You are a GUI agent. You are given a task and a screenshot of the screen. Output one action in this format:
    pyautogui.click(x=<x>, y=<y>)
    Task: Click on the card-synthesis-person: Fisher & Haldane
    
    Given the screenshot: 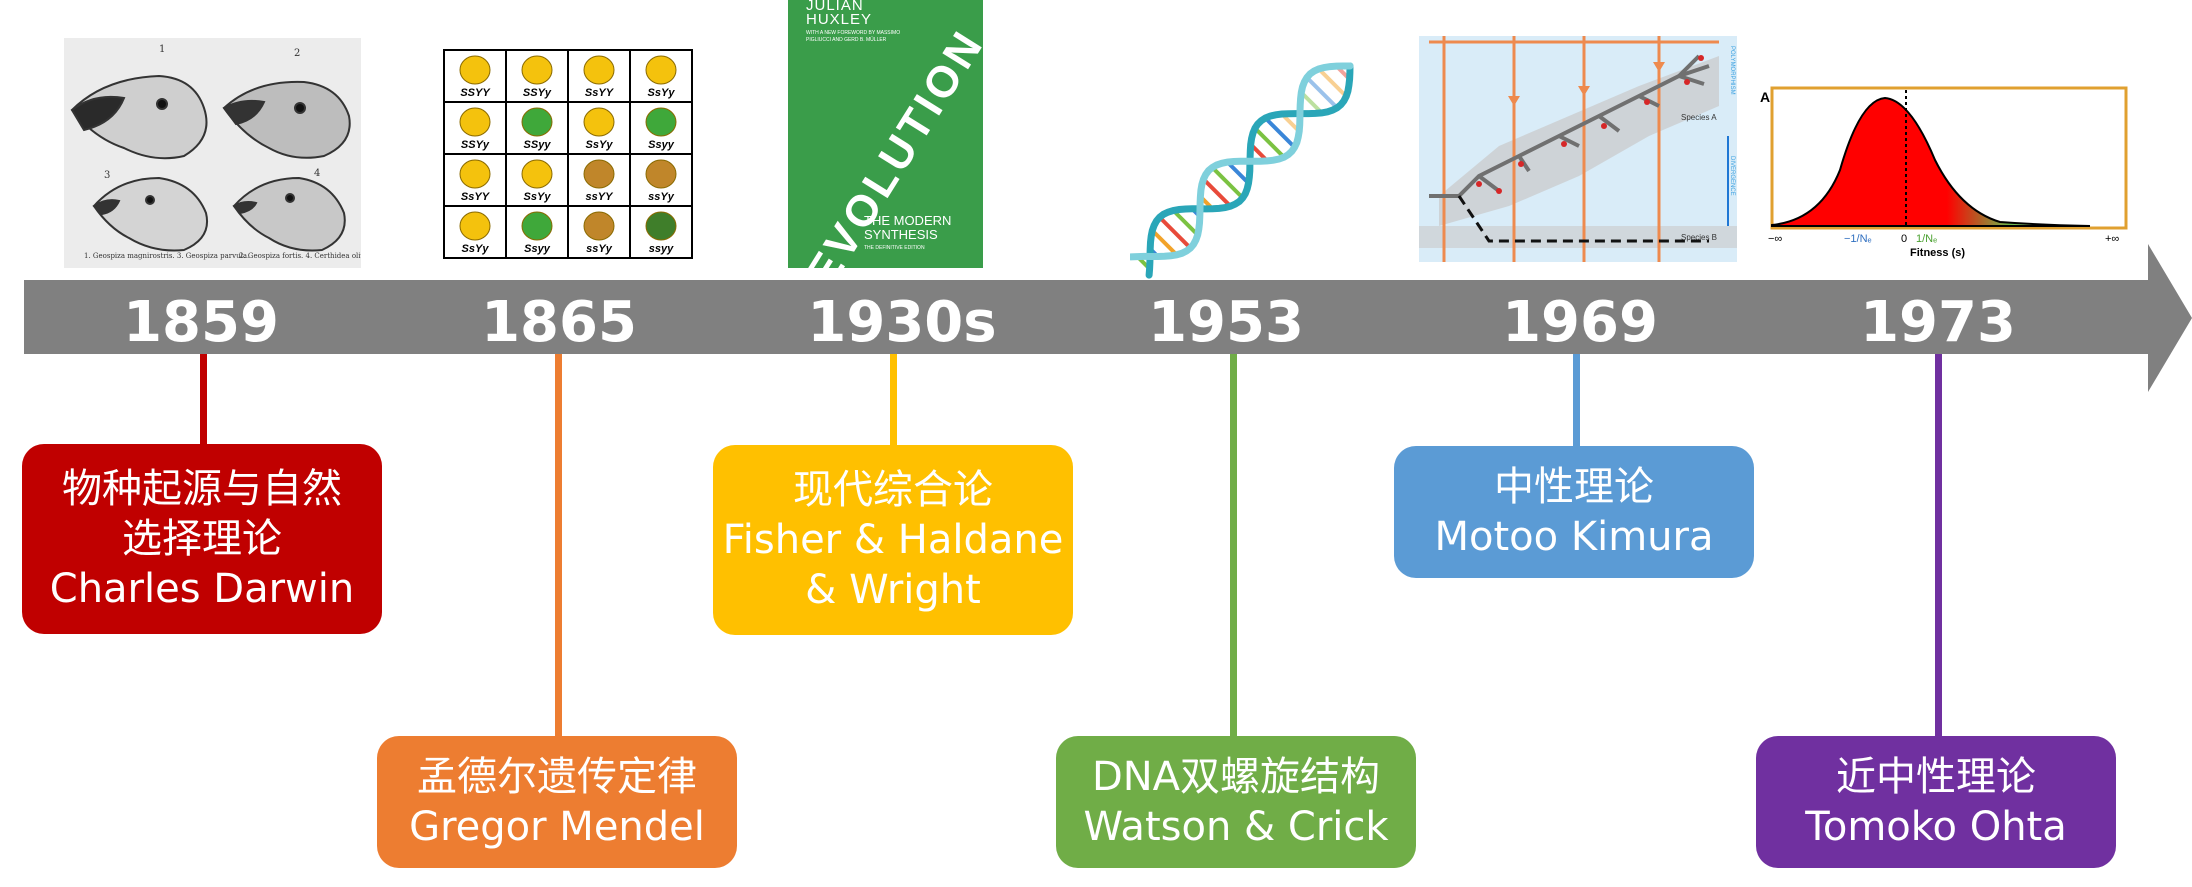 What is the action you would take?
    pyautogui.click(x=893, y=540)
    